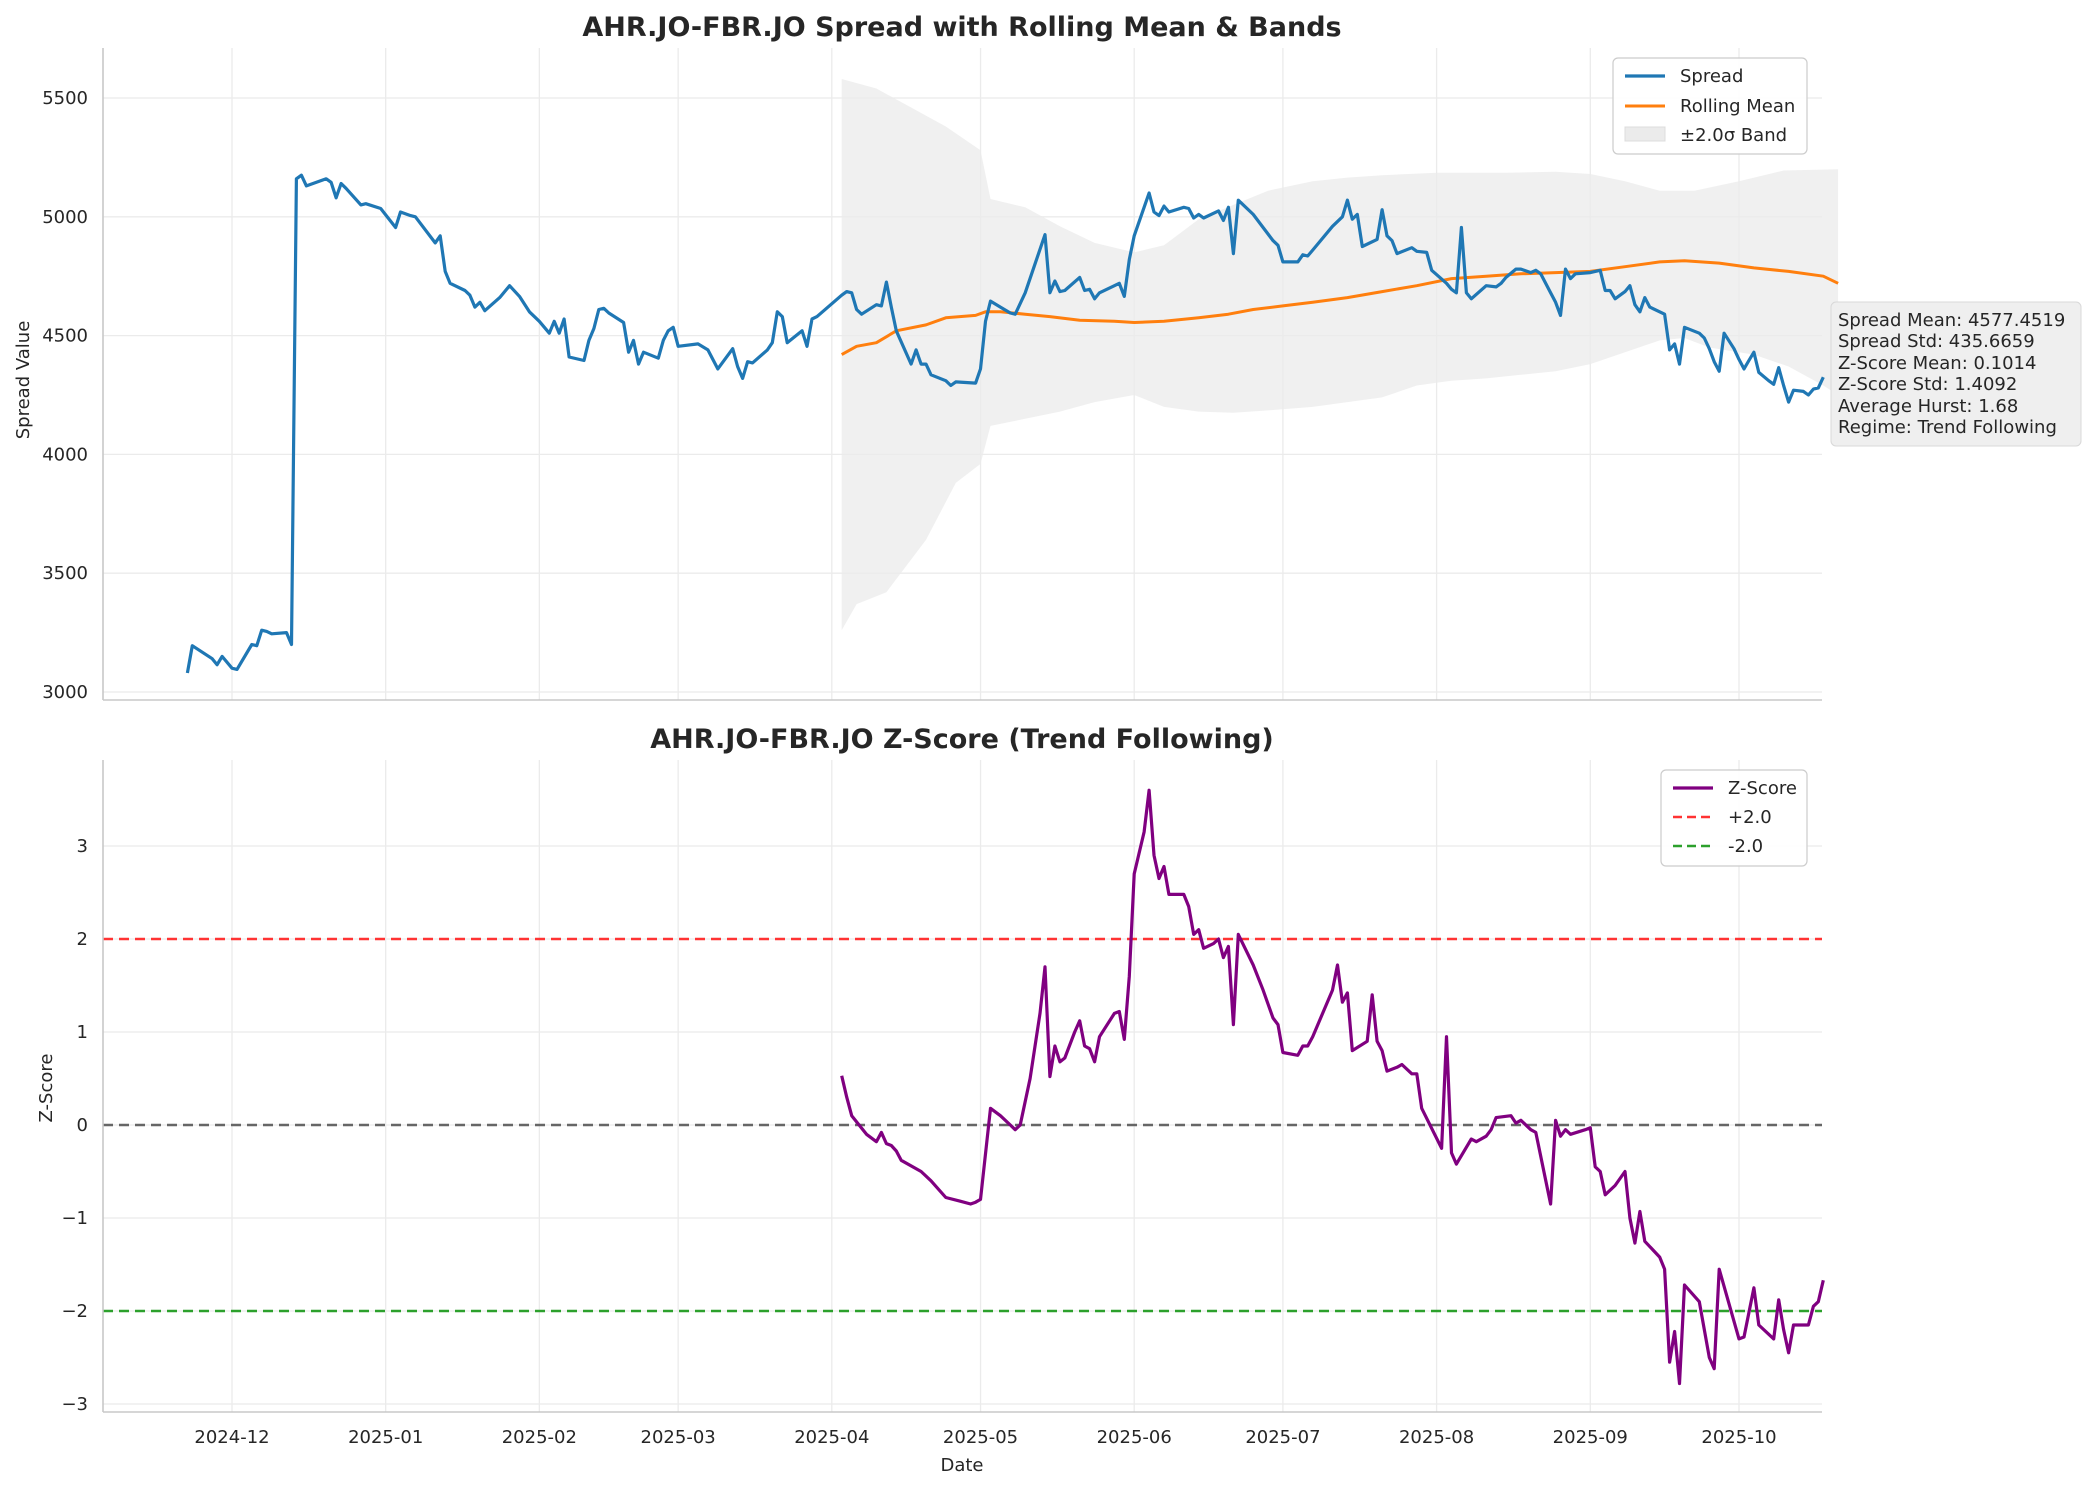  I want to click on x-tick-label: 2025-05, so click(980, 1437).